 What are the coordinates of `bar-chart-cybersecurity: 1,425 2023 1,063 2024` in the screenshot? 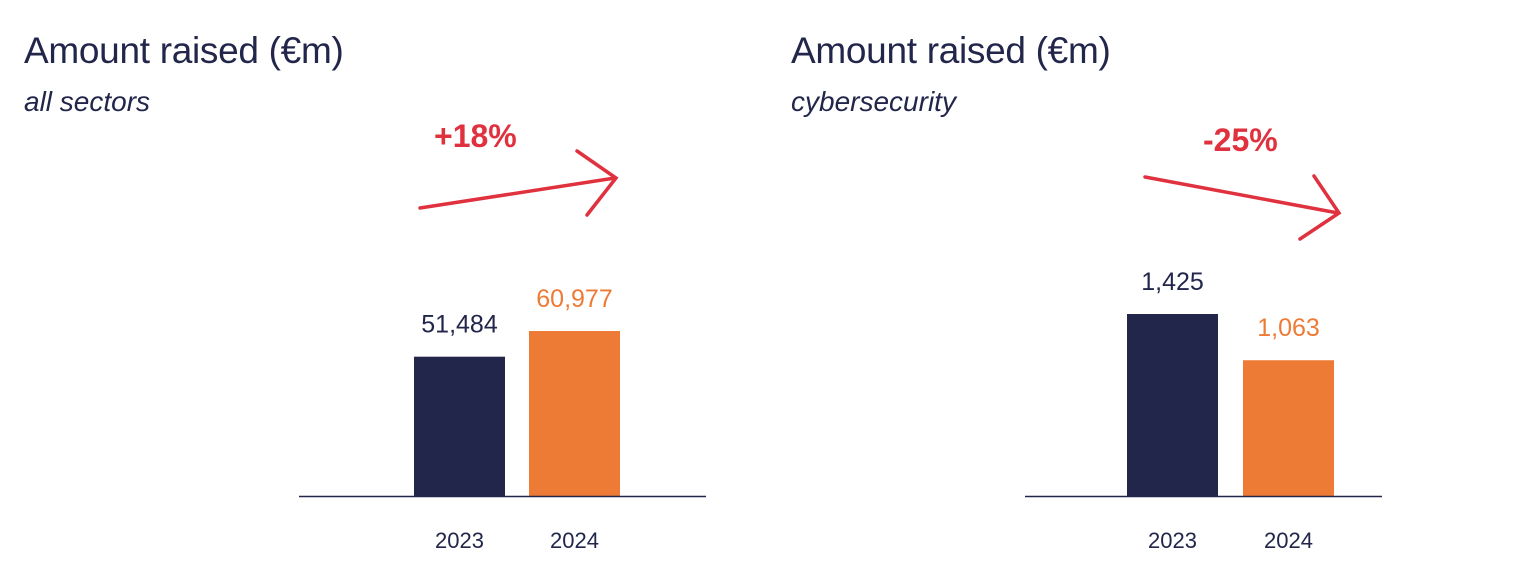 It's located at (1203, 410).